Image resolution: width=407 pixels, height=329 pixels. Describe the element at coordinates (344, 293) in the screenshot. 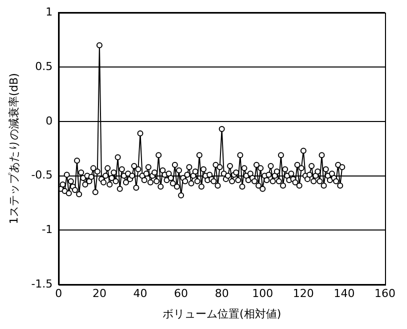

I see `x-tick-label: 140` at that location.